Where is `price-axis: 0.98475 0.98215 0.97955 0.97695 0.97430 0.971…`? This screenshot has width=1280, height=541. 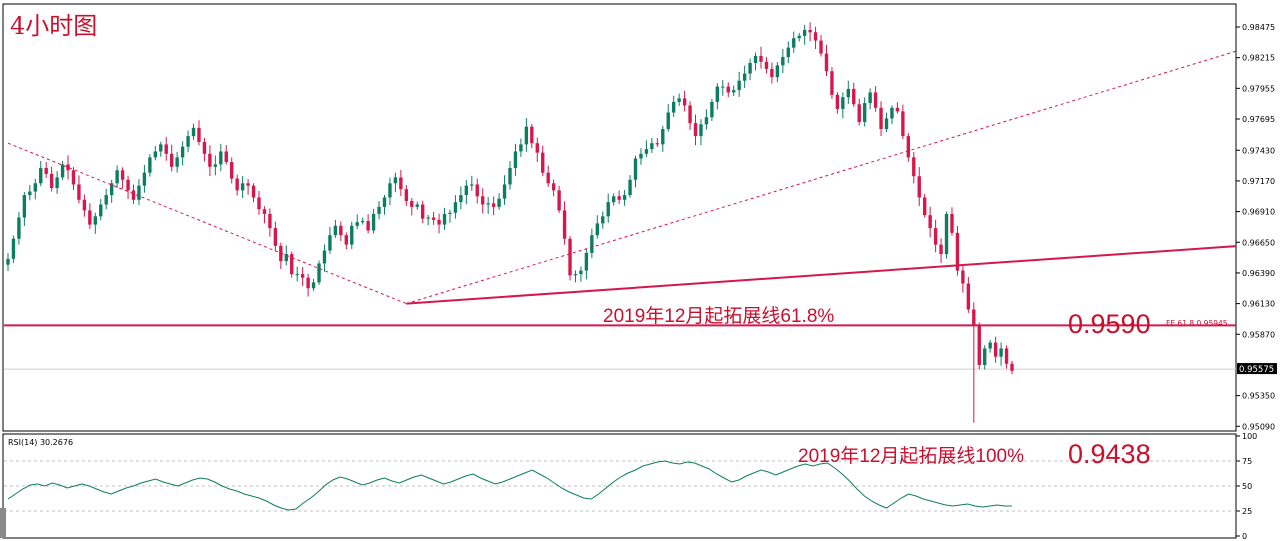
price-axis: 0.98475 0.98215 0.97955 0.97695 0.97430 0.971… is located at coordinates (1255, 227).